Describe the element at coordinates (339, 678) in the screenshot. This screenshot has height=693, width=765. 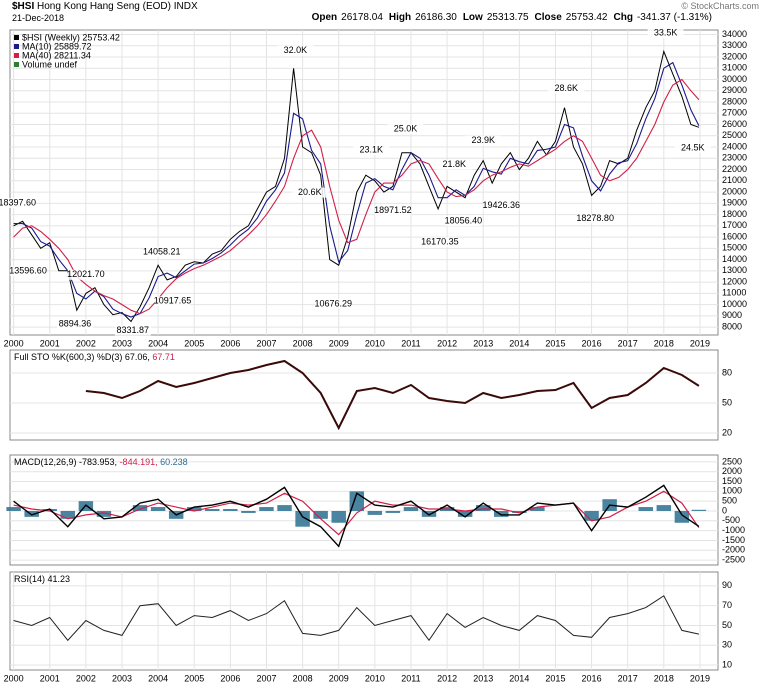
I see `x-tick-label: 2009` at that location.